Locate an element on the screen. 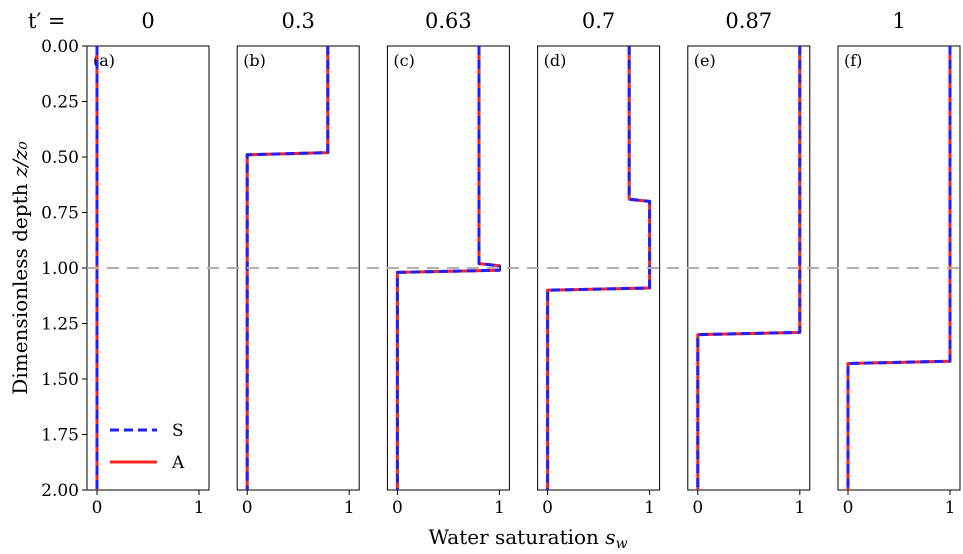 The image size is (963, 554). panel-f: 0 1 1 (f) is located at coordinates (899, 263).